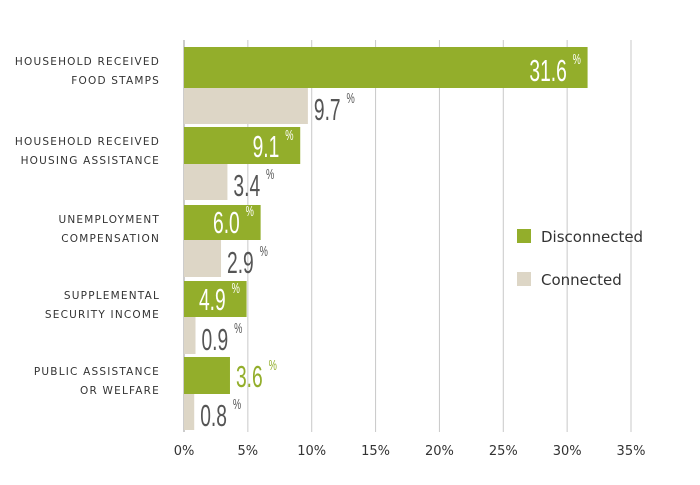 The height and width of the screenshot is (485, 700). What do you see at coordinates (109, 220) in the screenshot?
I see `category-label: UNEMPLOYMENT` at bounding box center [109, 220].